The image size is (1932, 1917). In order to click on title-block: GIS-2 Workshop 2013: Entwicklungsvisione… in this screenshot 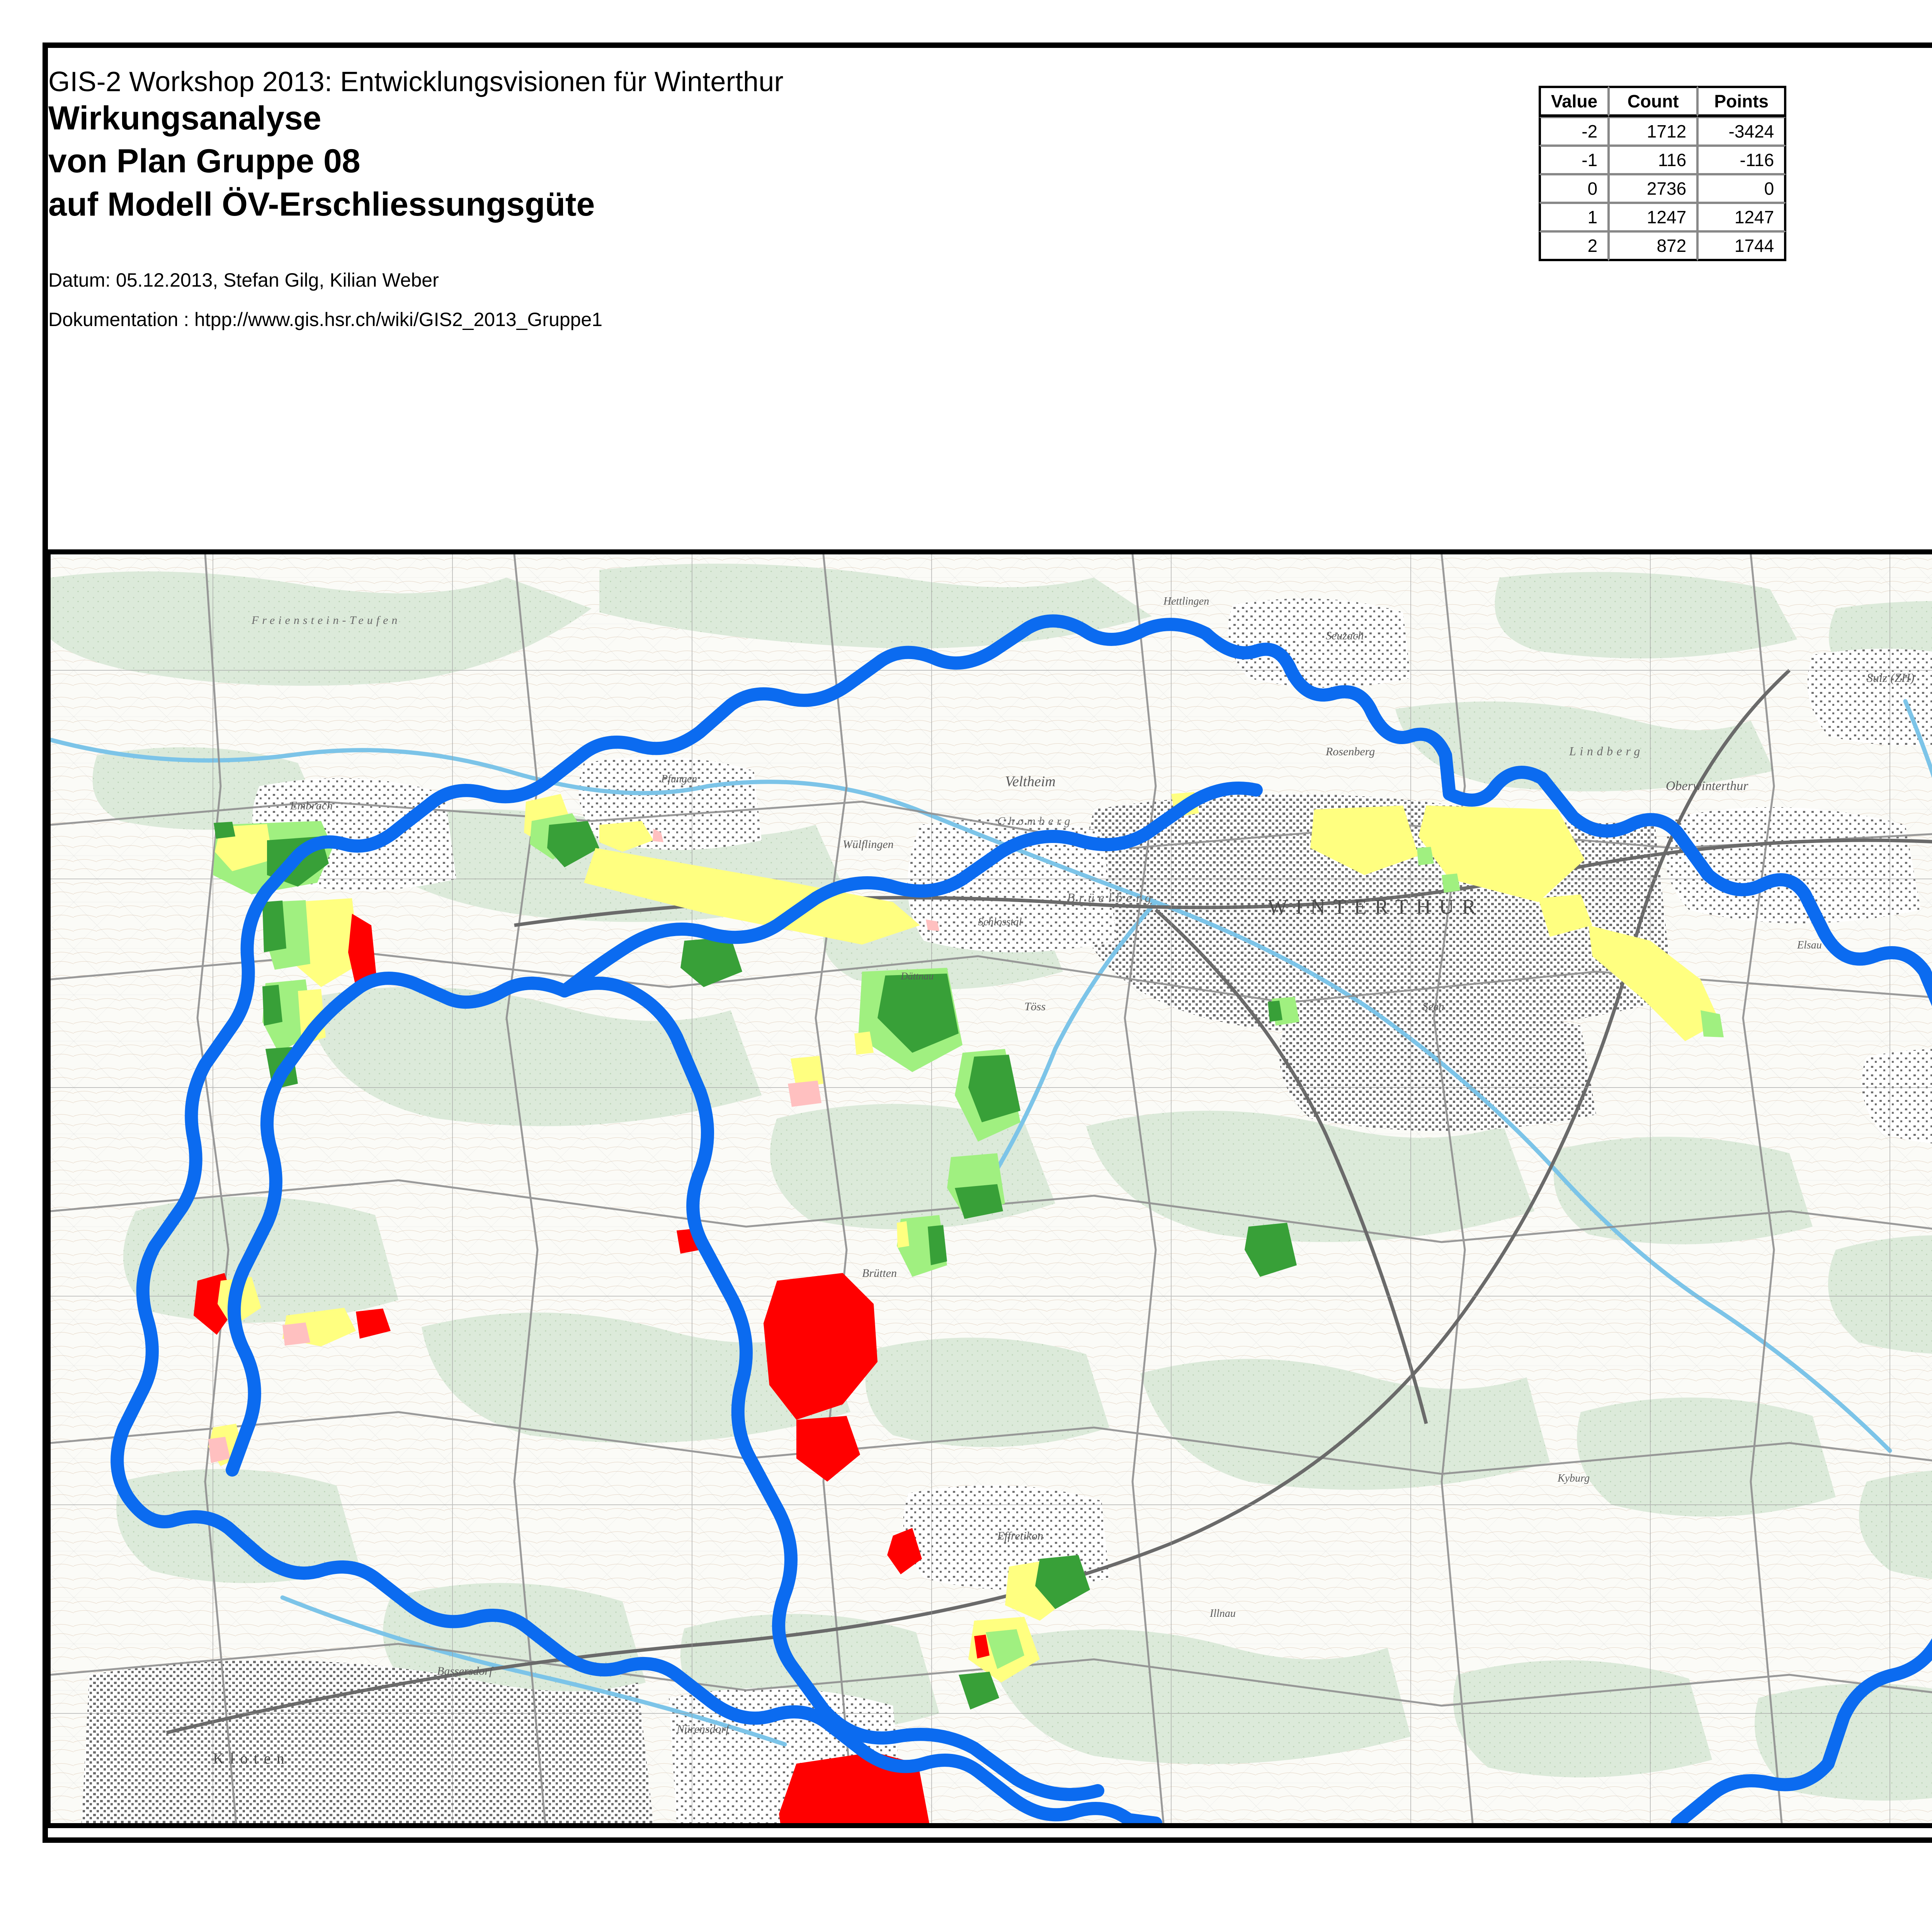, I will do `click(763, 203)`.